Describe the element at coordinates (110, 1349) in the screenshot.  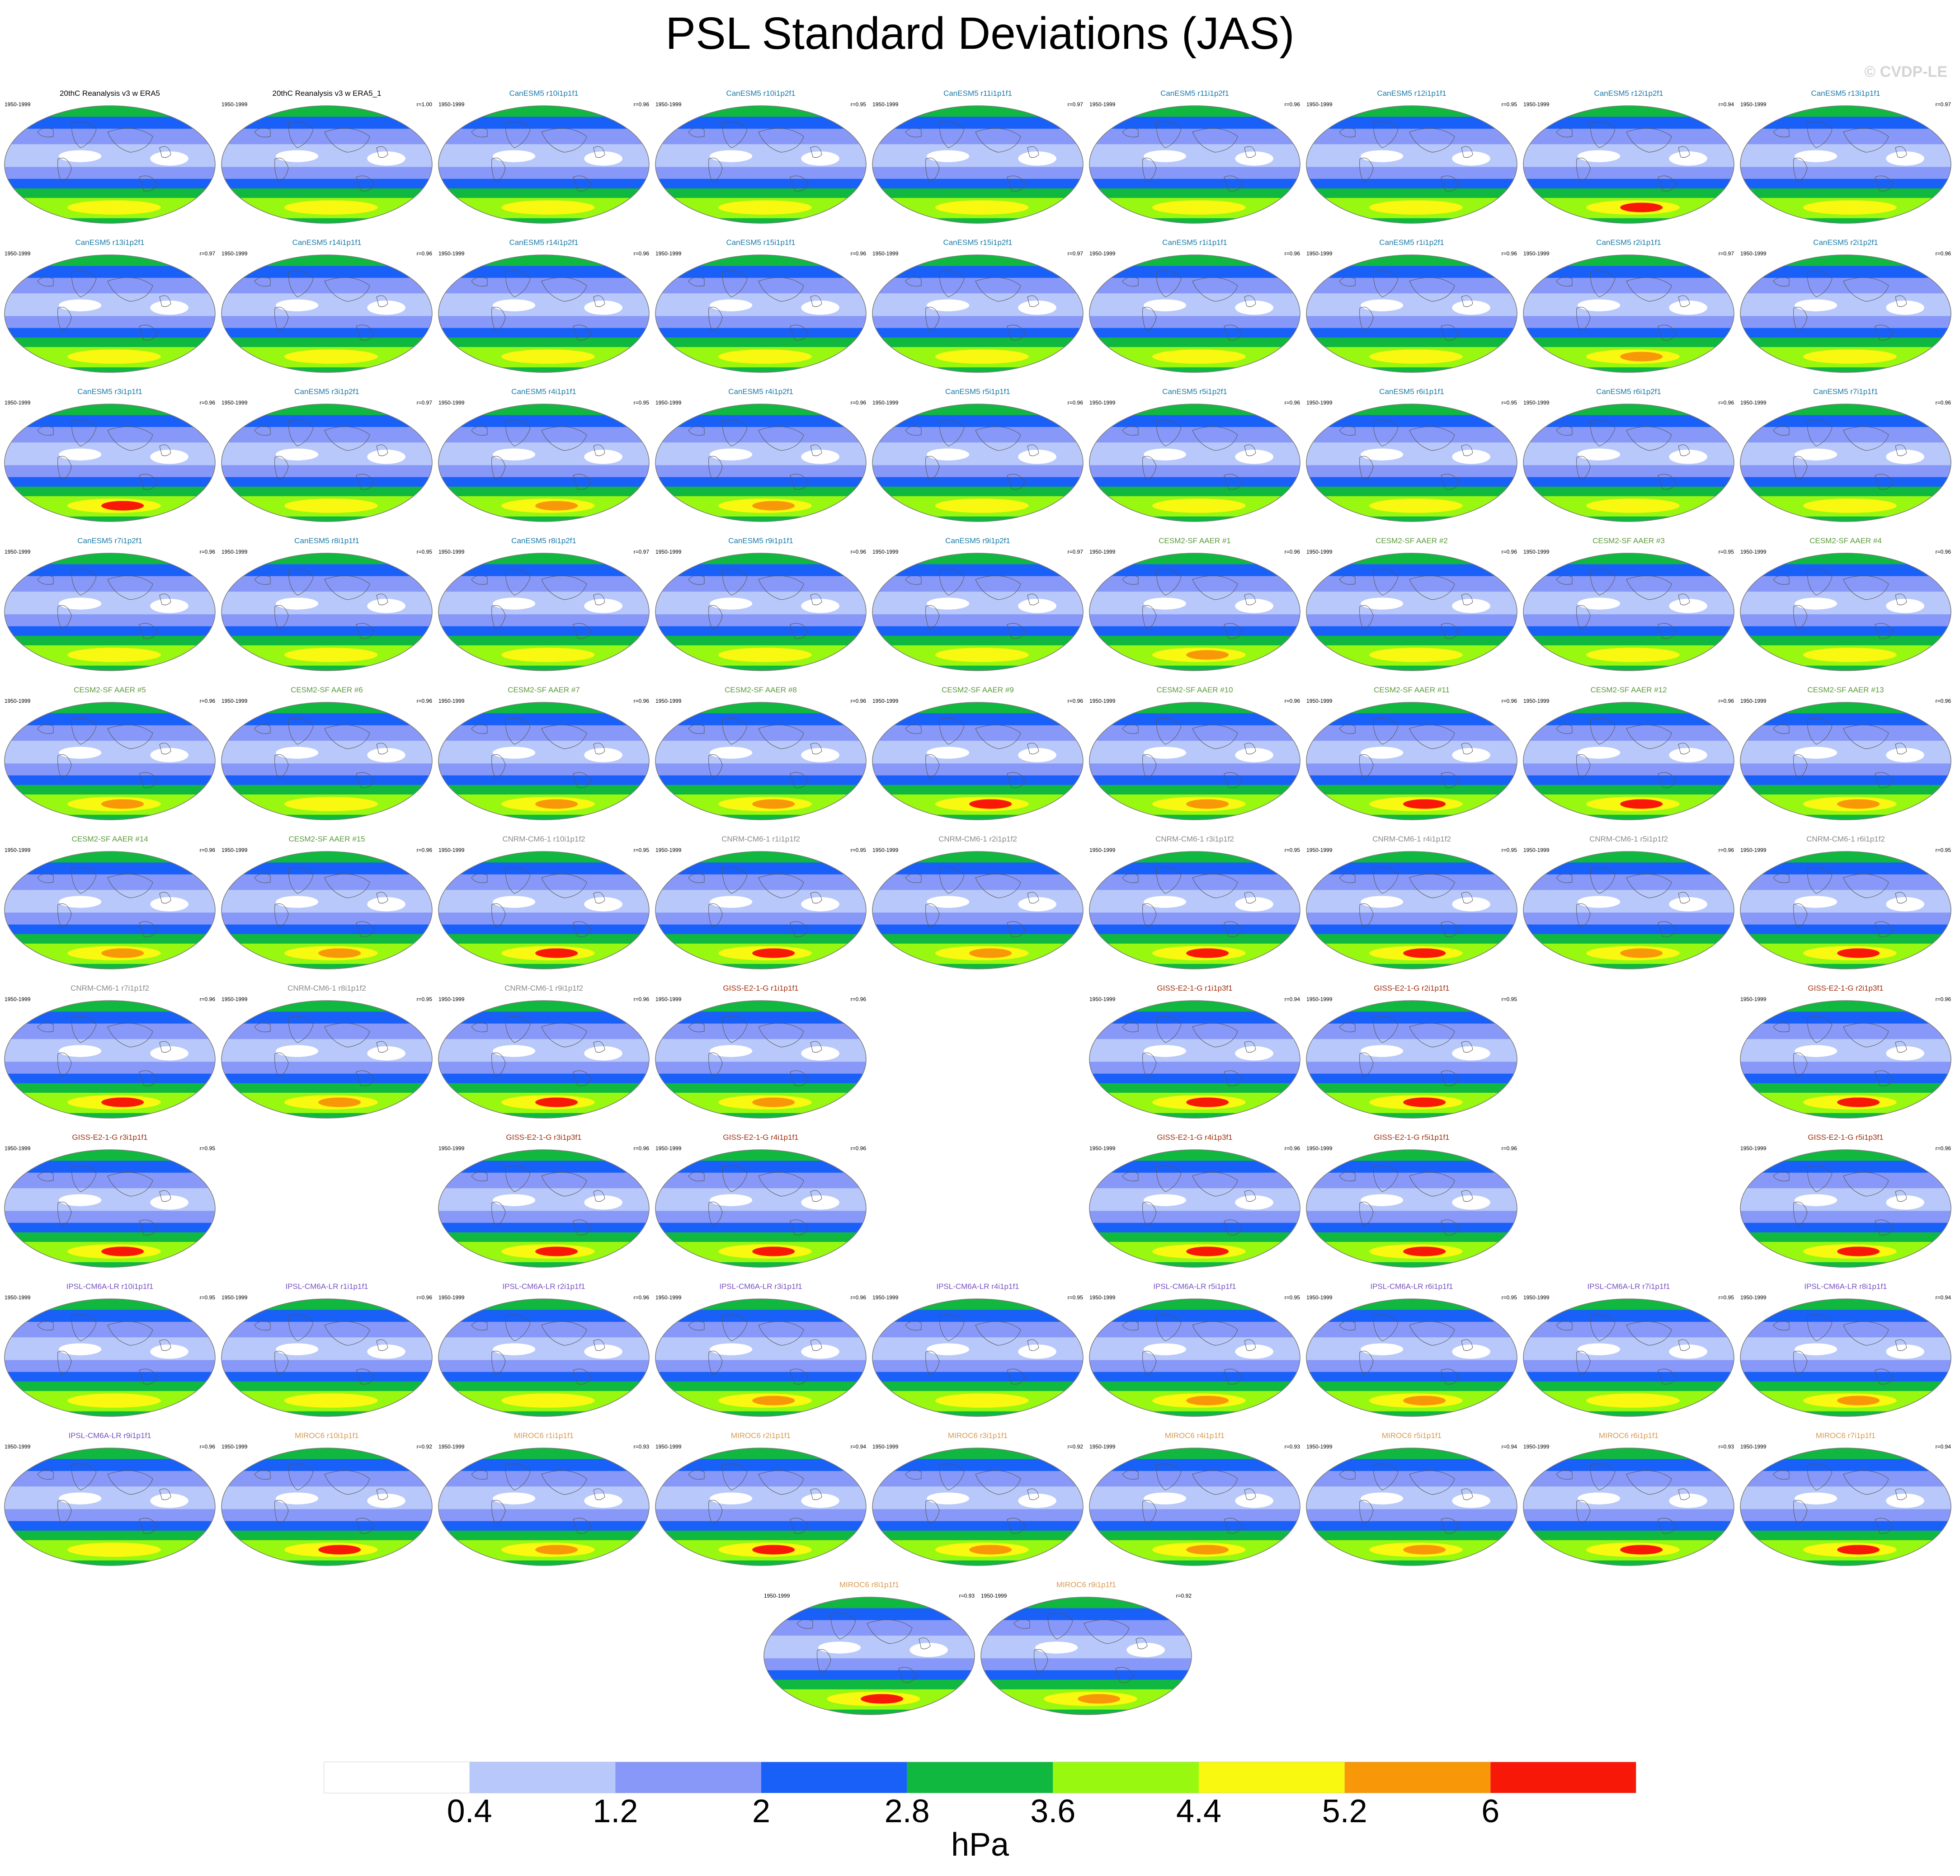
I see `map-panel: IPSL-CM6A-LR r10i1p1f1 1950-1999 r=0.95` at that location.